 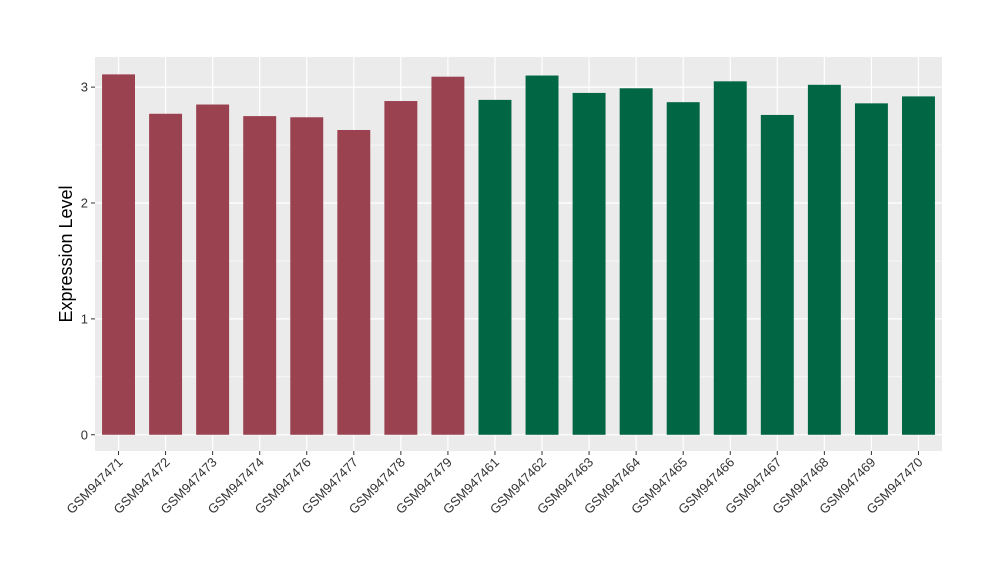 What do you see at coordinates (495, 267) in the screenshot?
I see `bar-GSM947461` at bounding box center [495, 267].